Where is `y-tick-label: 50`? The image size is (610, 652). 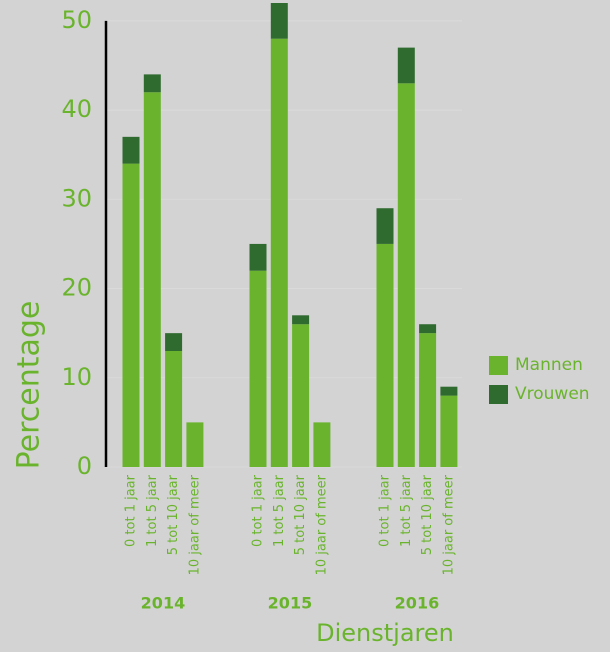 y-tick-label: 50 is located at coordinates (76, 20).